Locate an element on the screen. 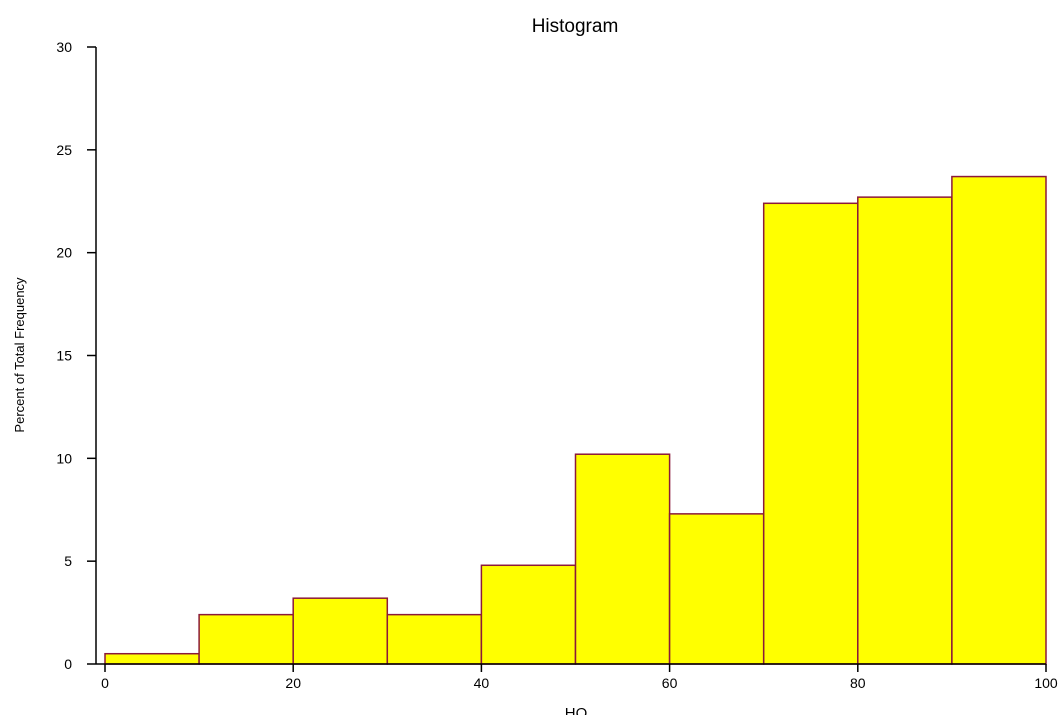  chart-title: Histogram is located at coordinates (575, 26).